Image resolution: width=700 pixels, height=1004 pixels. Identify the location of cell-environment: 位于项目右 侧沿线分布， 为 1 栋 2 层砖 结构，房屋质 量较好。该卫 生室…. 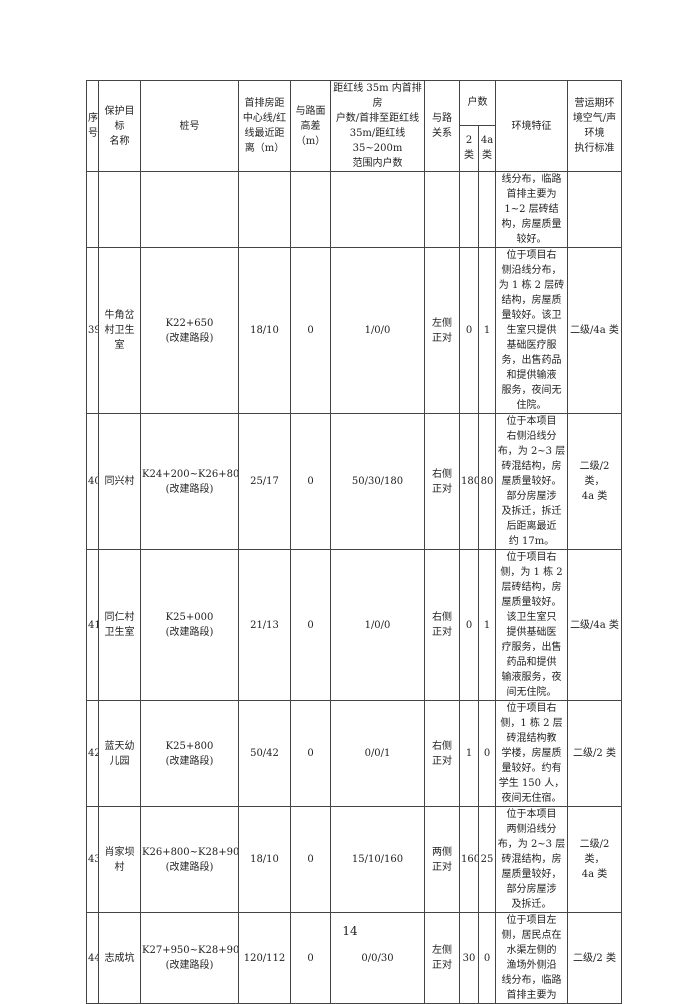
(531, 330).